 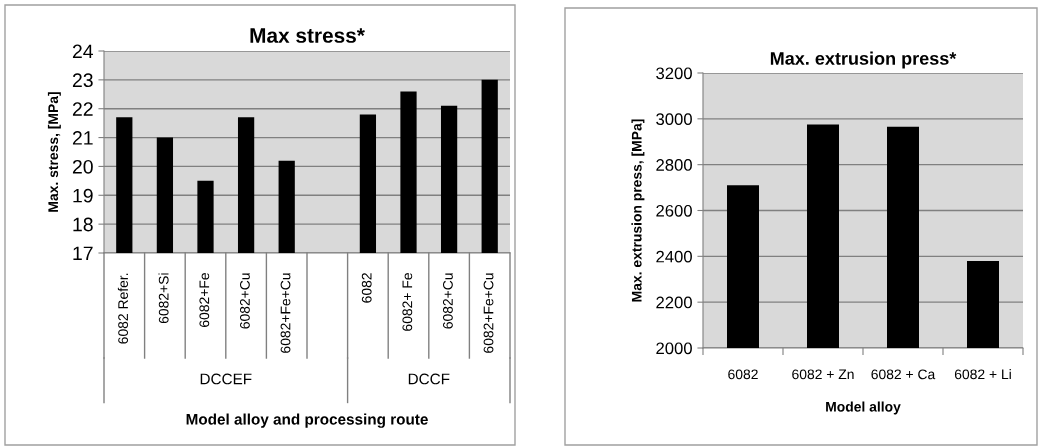 I want to click on text: DCCEF, so click(x=226, y=379).